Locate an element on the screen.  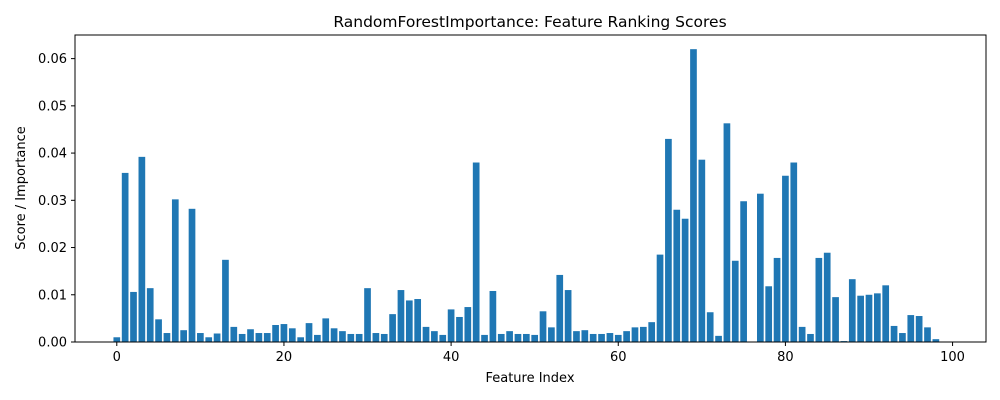
x-tick-label: 80 is located at coordinates (785, 357).